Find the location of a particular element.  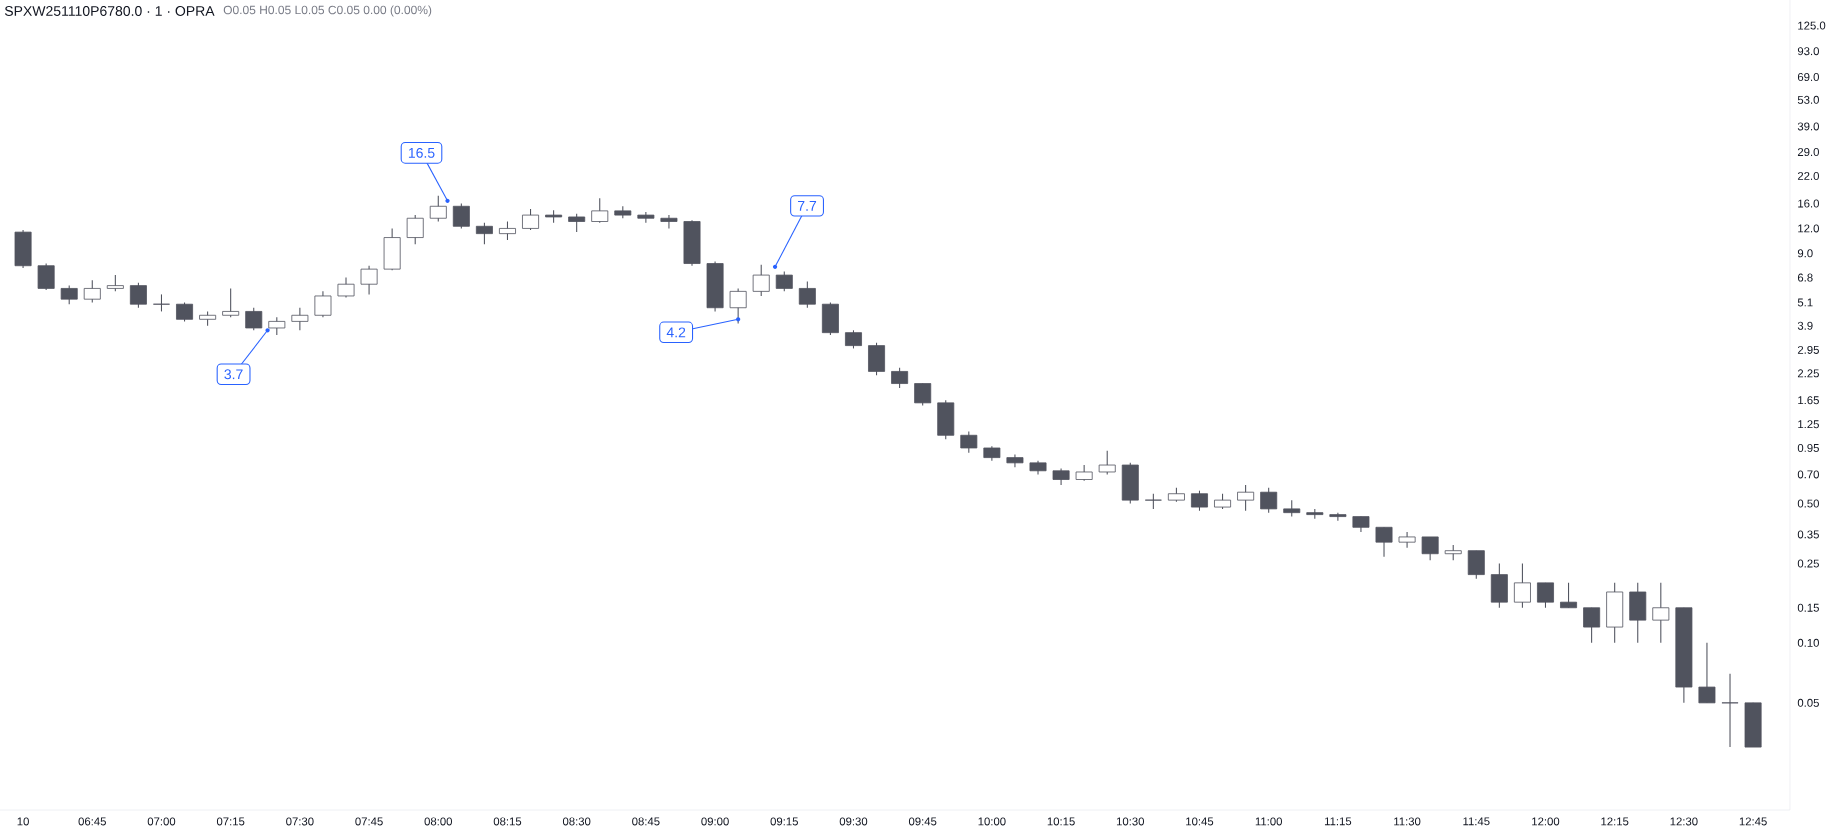

x-tick-label: 07:45 is located at coordinates (369, 821).